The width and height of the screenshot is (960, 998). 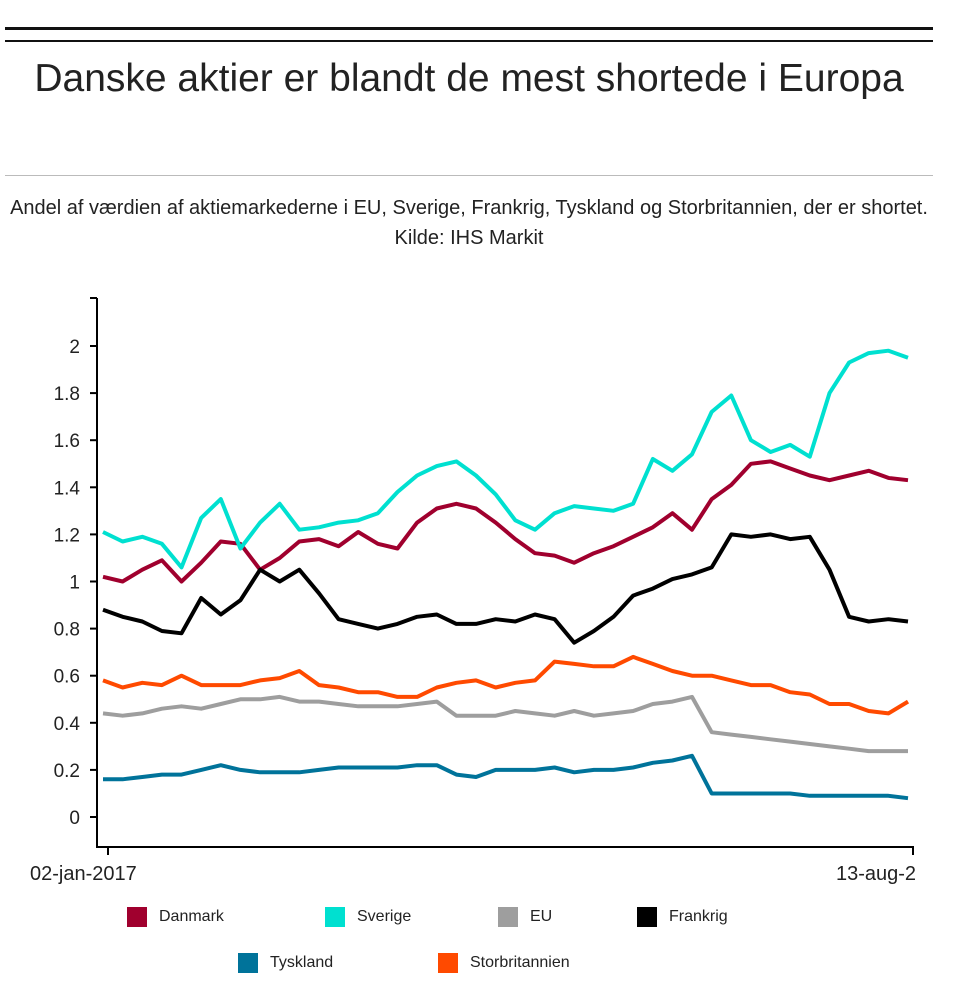 What do you see at coordinates (506, 685) in the screenshot?
I see `series-line-storbritannien` at bounding box center [506, 685].